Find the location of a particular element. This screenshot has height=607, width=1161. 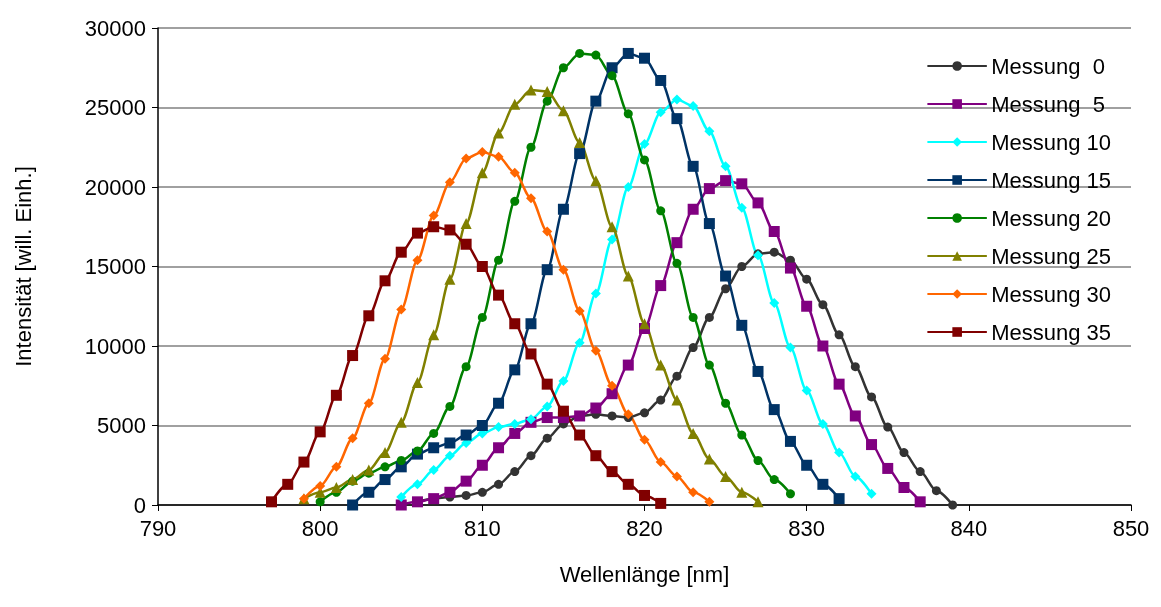

x-tick-label: 800 is located at coordinates (320, 528).